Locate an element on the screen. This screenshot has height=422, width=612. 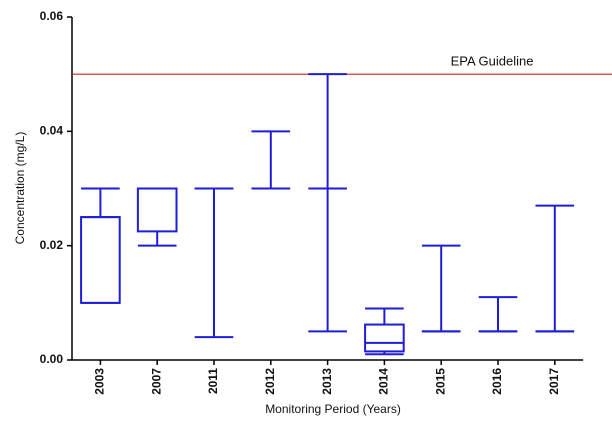
y-tick-label: 0.02 is located at coordinates (52, 245).